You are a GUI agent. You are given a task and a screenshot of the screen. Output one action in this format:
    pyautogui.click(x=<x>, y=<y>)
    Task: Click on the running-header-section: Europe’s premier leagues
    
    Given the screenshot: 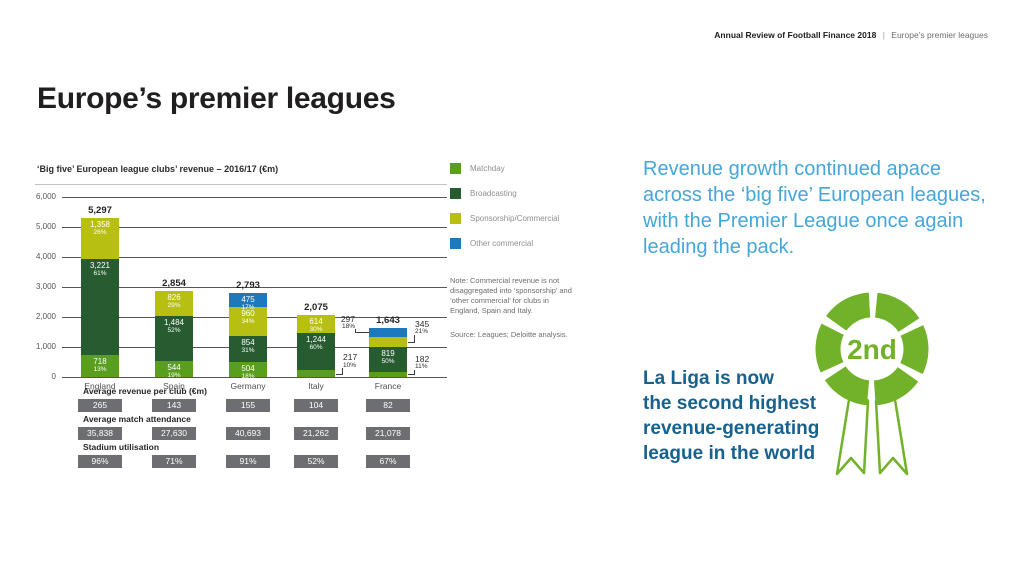 What is the action you would take?
    pyautogui.click(x=939, y=35)
    